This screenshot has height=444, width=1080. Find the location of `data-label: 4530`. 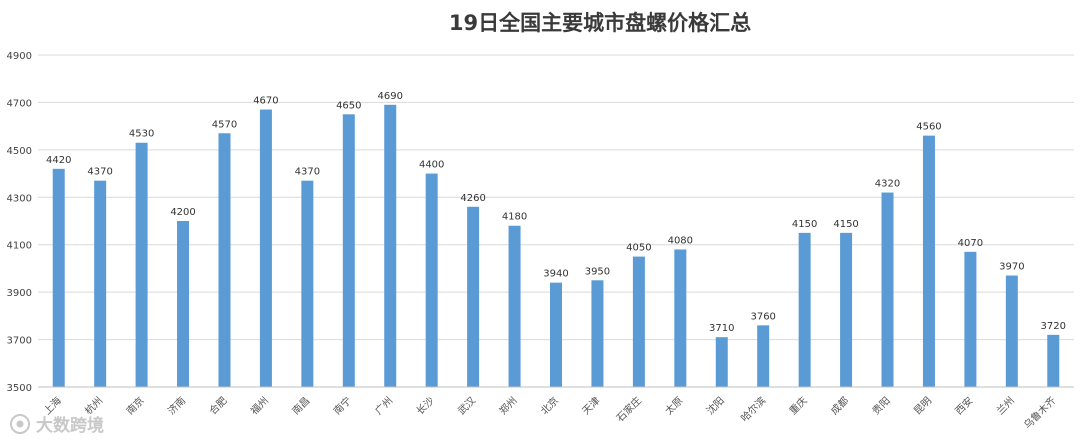

data-label: 4530 is located at coordinates (141, 134).